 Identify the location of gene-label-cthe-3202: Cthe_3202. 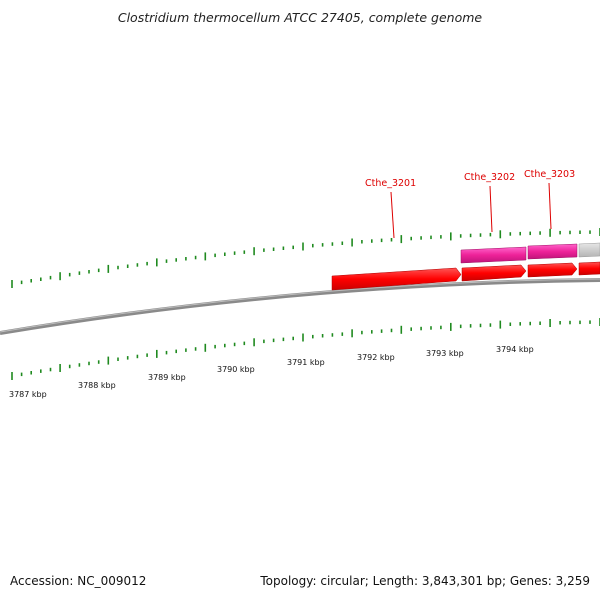
(489, 177).